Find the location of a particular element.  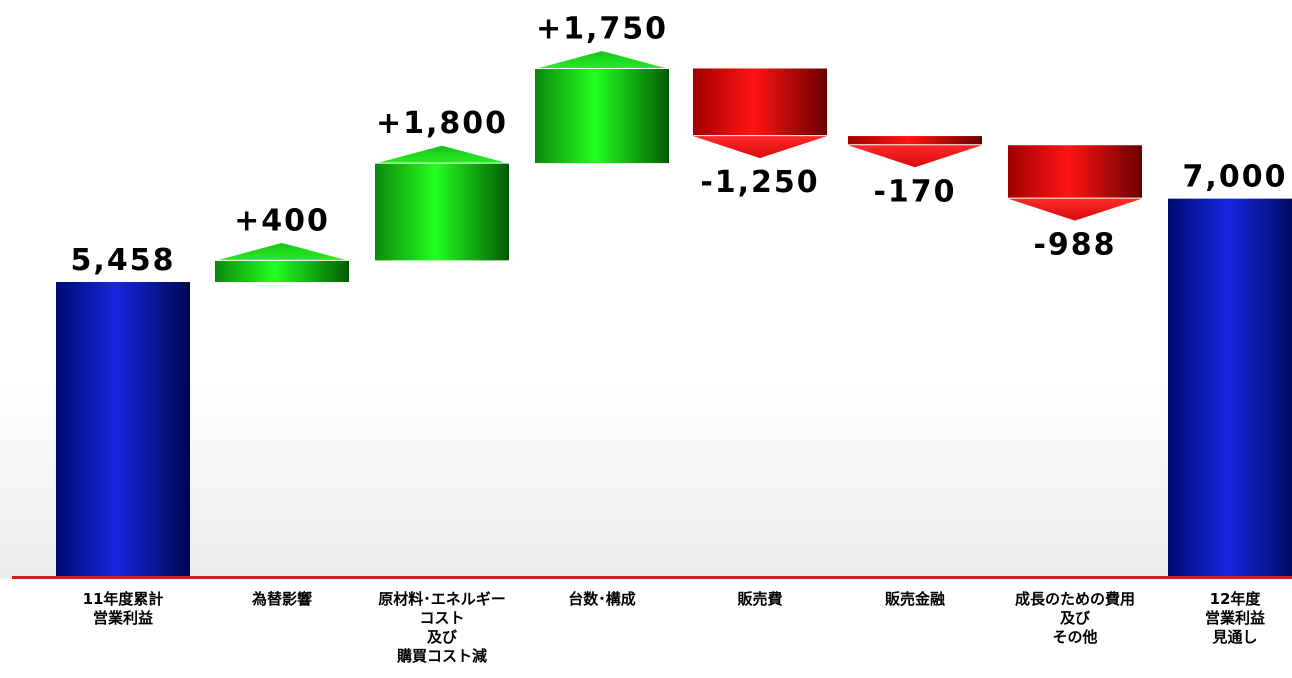

chart-baseline is located at coordinates (652, 577).